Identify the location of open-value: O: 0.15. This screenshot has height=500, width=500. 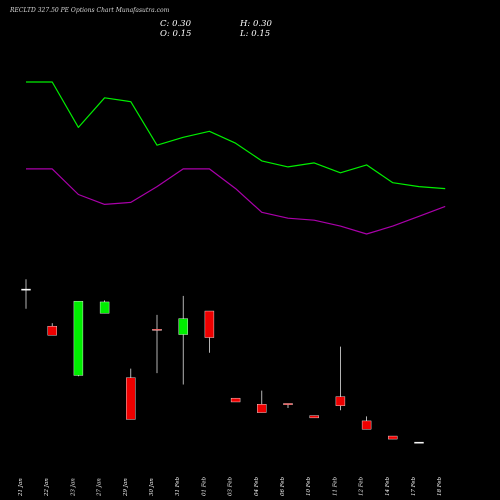
(176, 34).